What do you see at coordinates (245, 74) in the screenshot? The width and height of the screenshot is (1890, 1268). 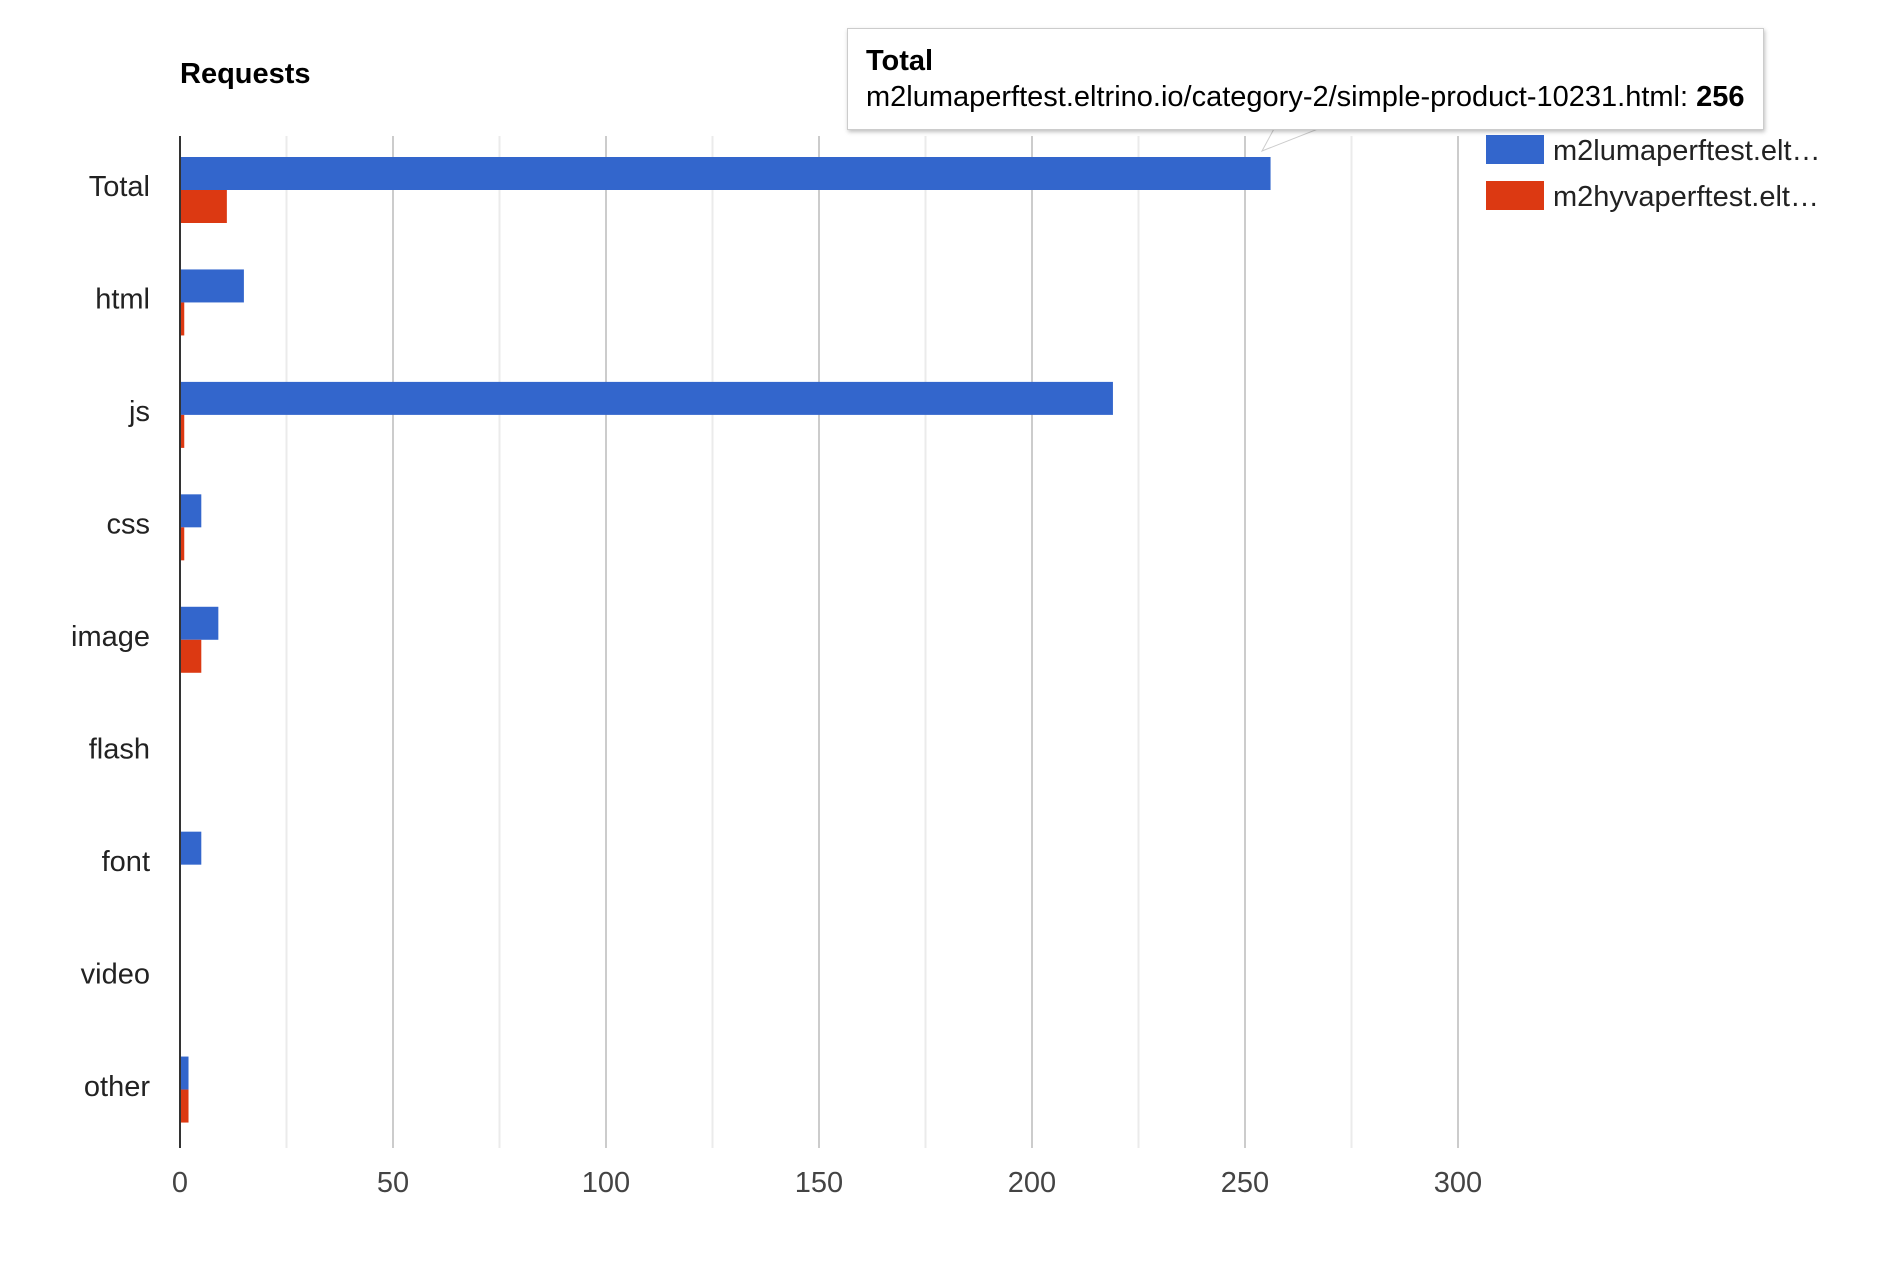 I see `chart-title: Requests` at bounding box center [245, 74].